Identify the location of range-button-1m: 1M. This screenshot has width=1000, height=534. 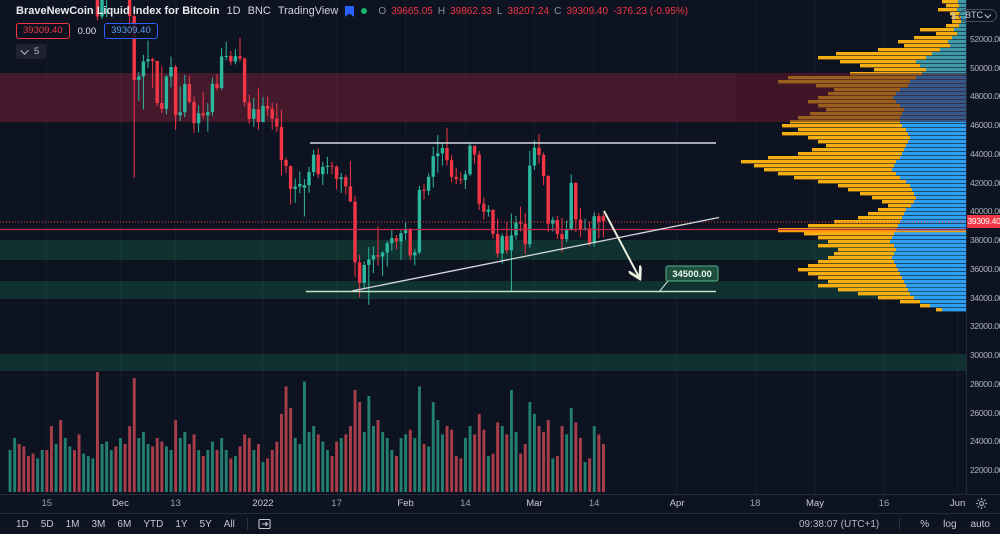
(72, 524).